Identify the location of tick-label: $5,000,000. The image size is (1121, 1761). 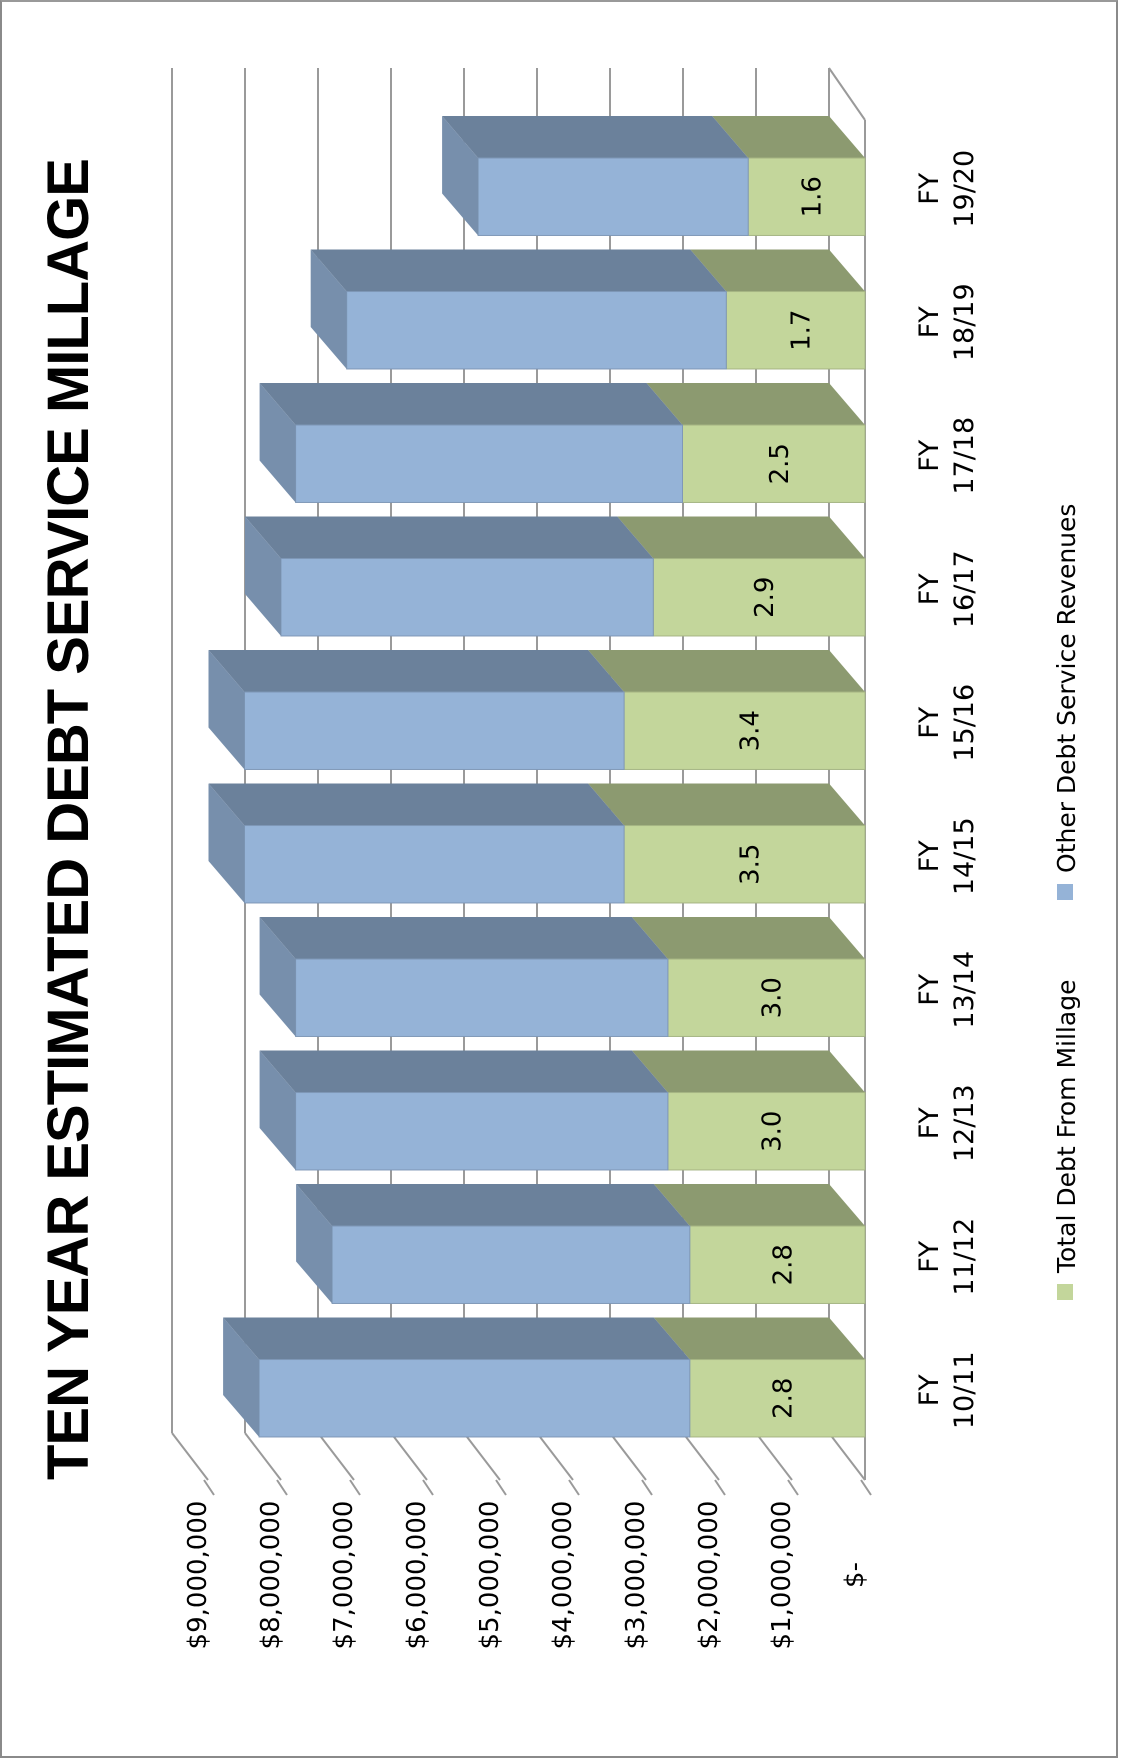
(490, 1575).